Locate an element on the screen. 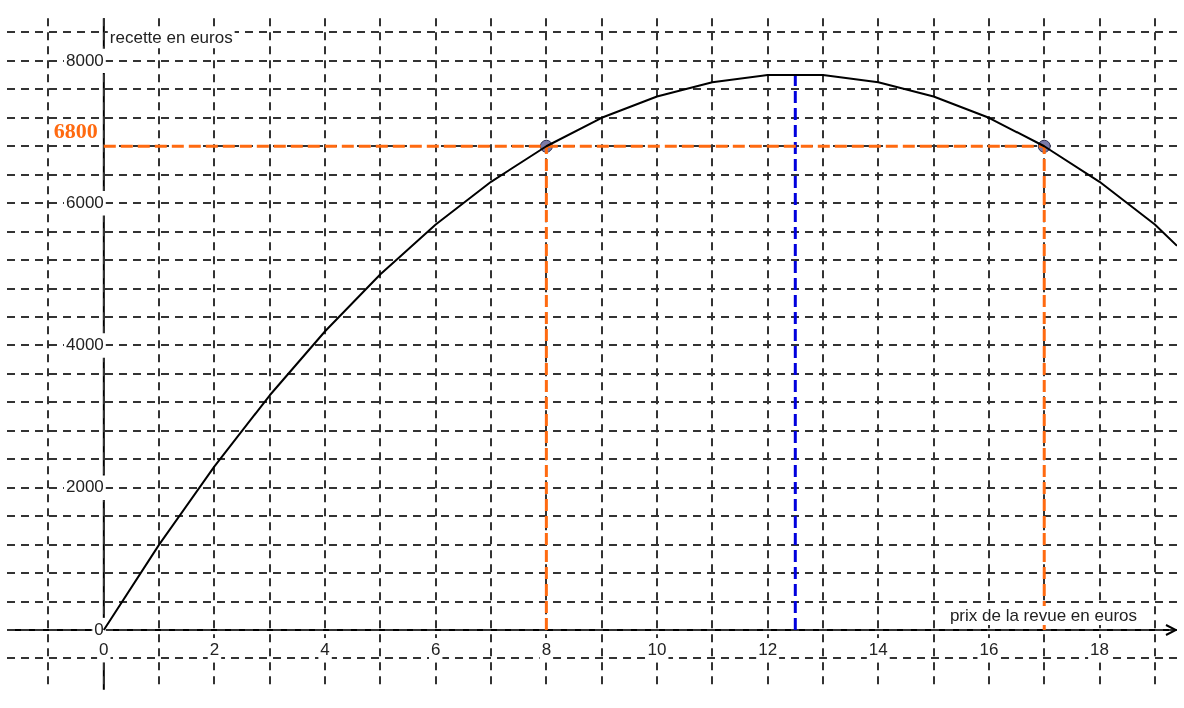  y-tick-label: 6000 is located at coordinates (84, 202).